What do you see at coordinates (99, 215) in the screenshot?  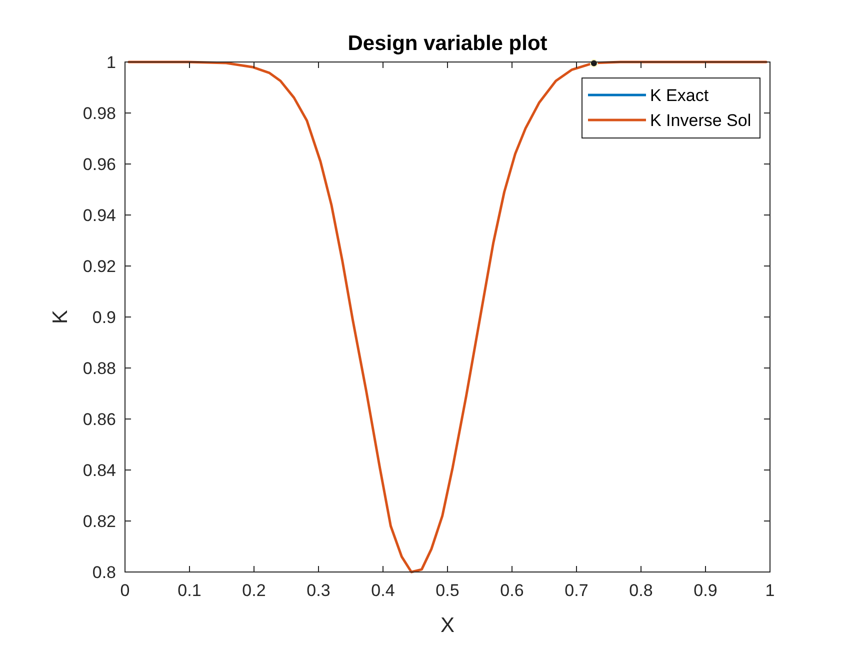 I see `y-tick-label: 0.94` at bounding box center [99, 215].